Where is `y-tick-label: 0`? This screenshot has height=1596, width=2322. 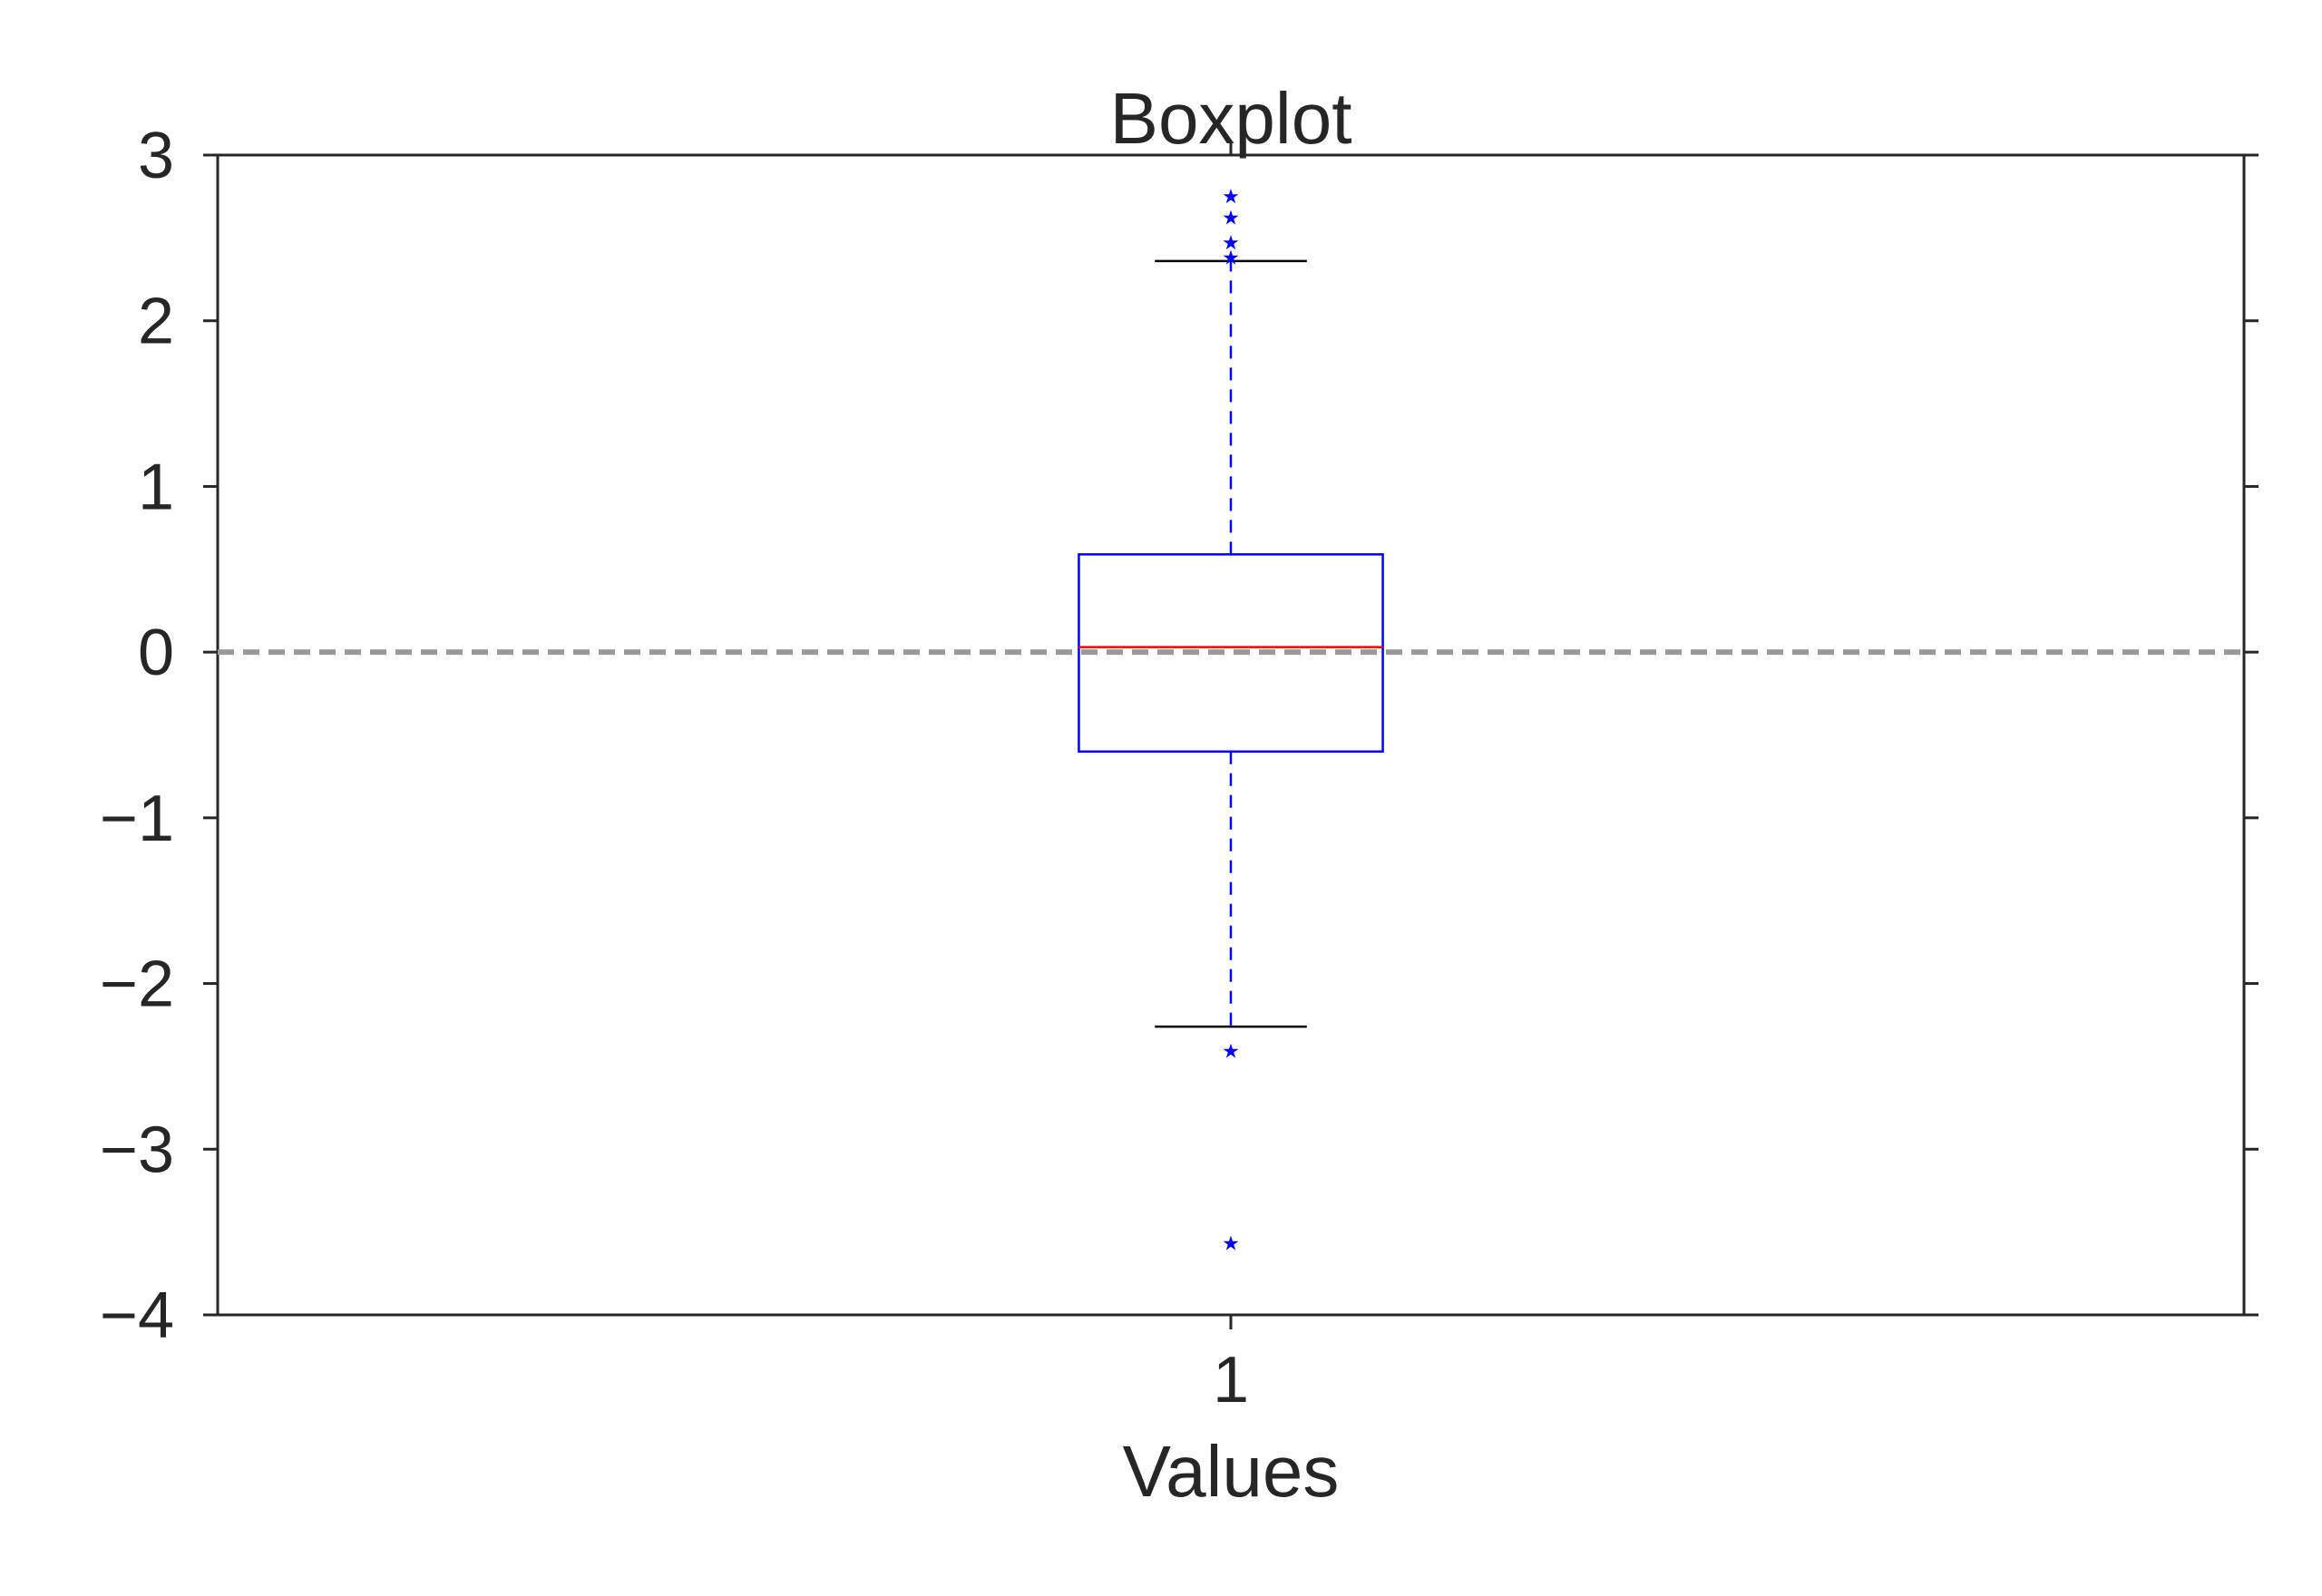 y-tick-label: 0 is located at coordinates (156, 653).